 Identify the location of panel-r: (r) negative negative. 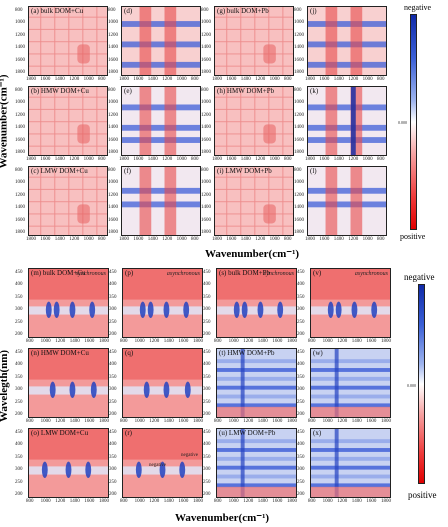
(162, 463).